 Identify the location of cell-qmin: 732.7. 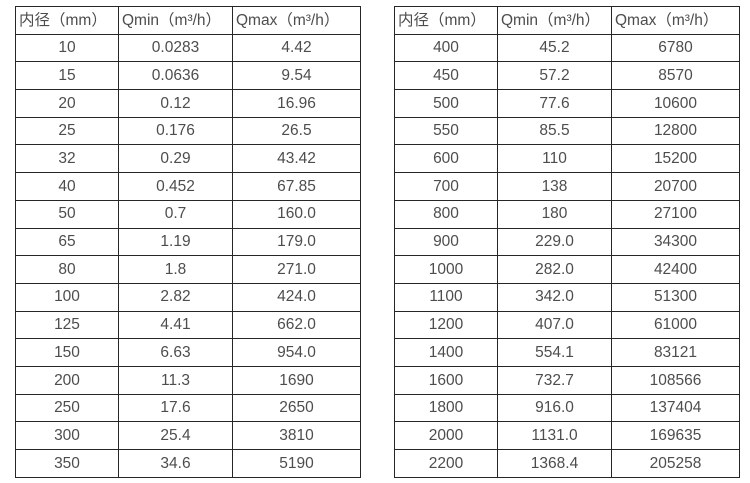
(554, 380).